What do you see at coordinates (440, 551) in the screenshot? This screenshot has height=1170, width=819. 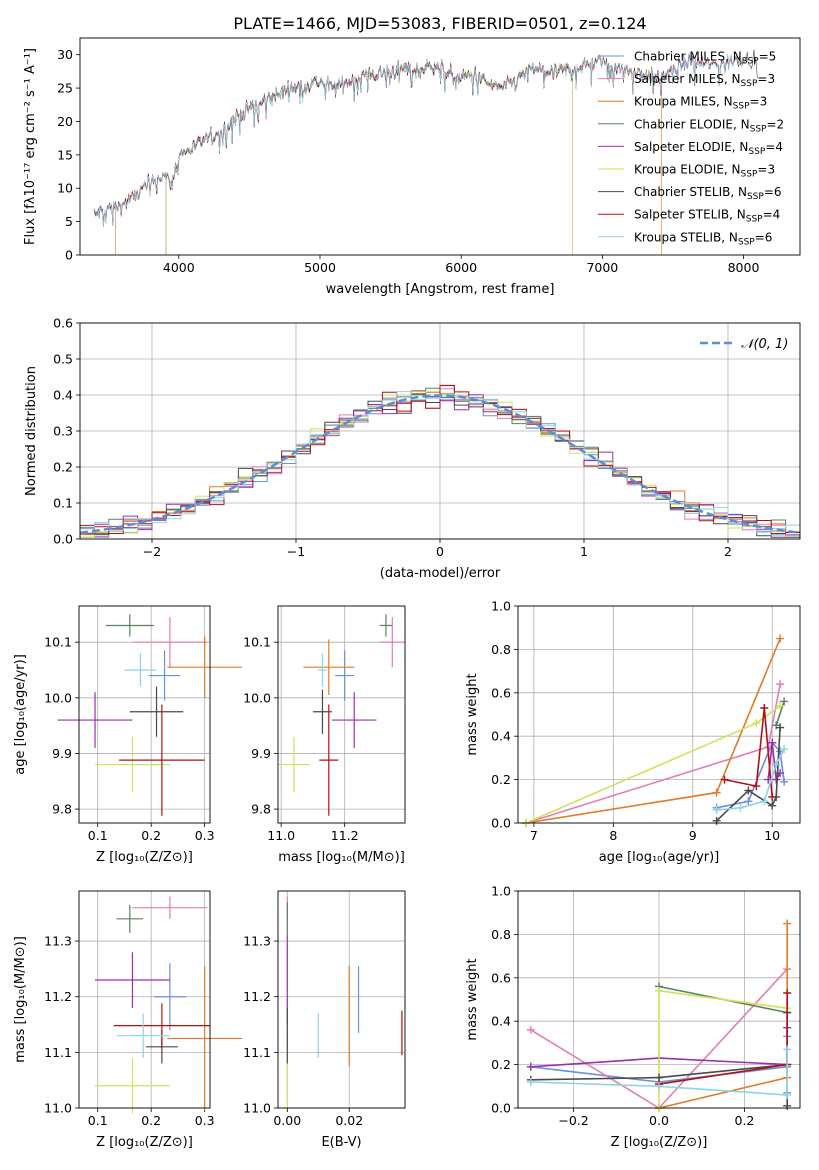 I see `x-tick-label: 0` at bounding box center [440, 551].